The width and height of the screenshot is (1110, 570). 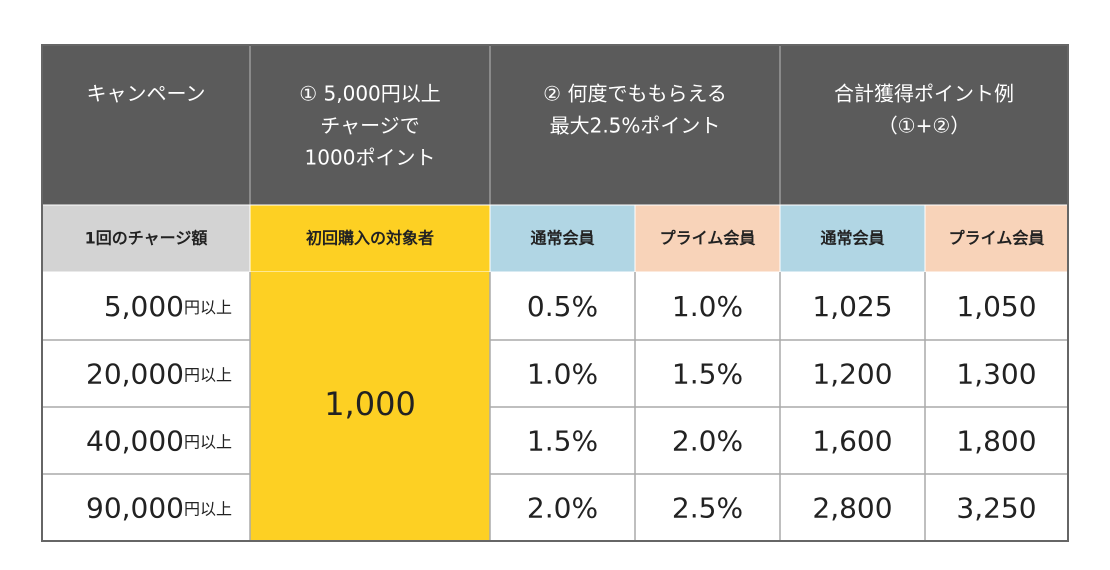 I want to click on header-text: ② 何度でももらえる, so click(x=635, y=94).